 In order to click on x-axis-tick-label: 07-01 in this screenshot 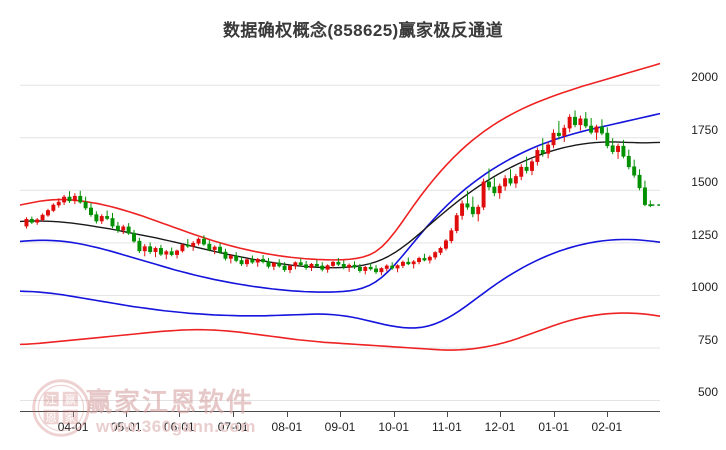, I will do `click(233, 427)`.